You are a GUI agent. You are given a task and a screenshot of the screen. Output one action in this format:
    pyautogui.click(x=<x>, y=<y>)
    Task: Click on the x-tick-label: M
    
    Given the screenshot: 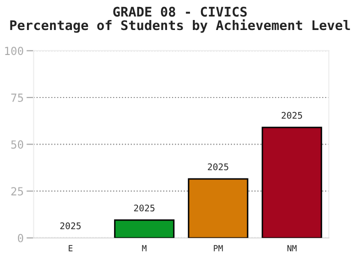 What is the action you would take?
    pyautogui.click(x=144, y=248)
    